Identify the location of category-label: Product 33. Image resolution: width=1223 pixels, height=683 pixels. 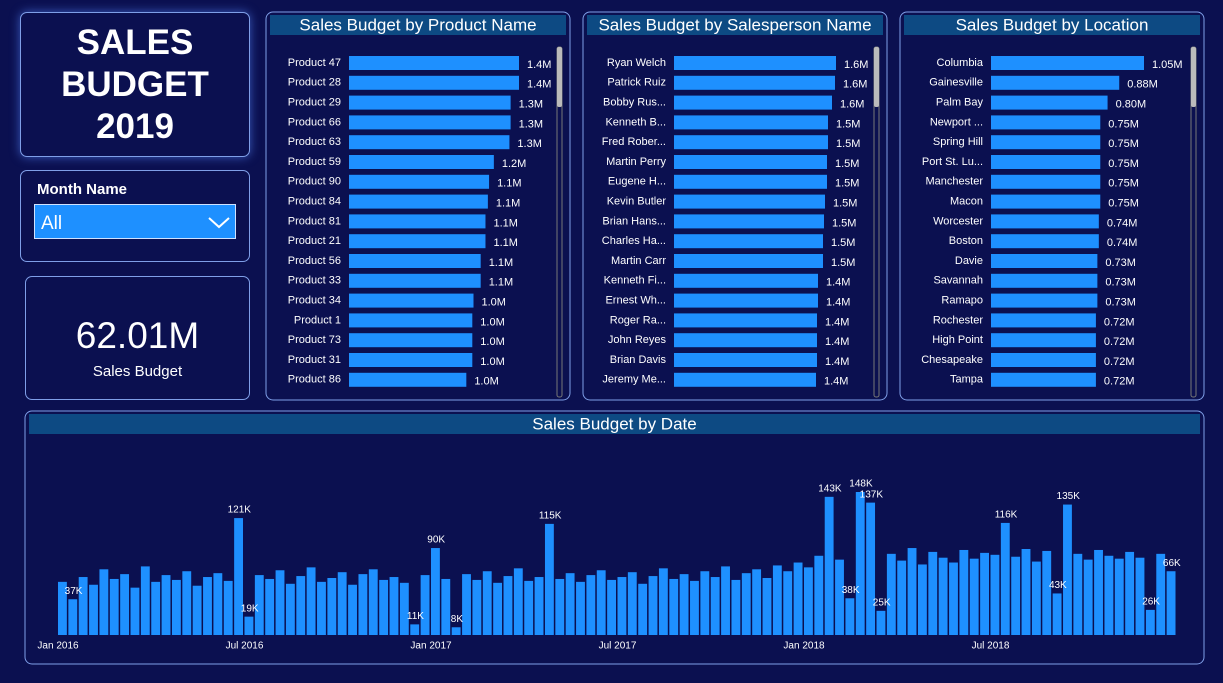
(314, 281).